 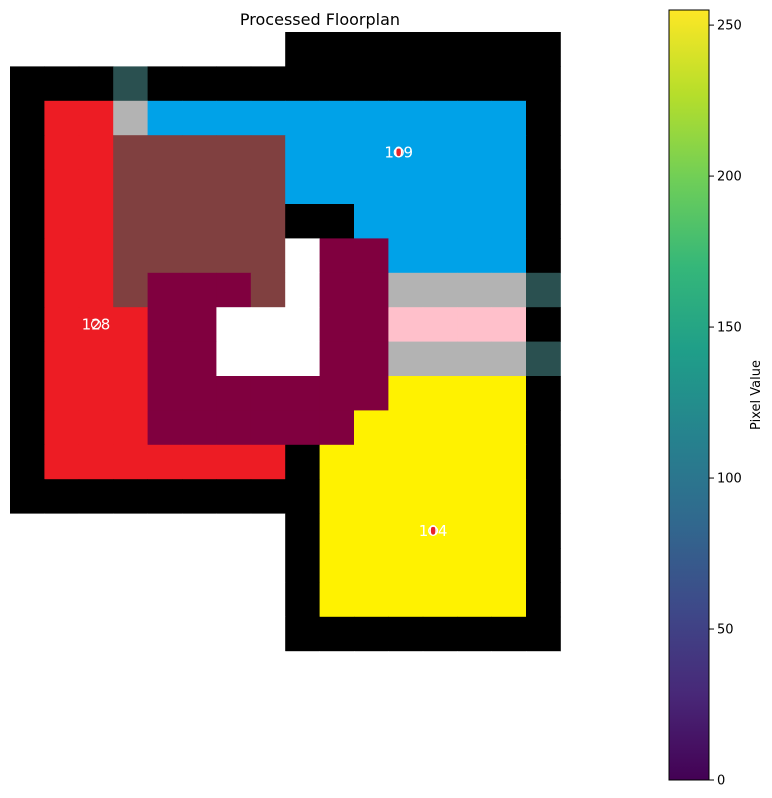 What do you see at coordinates (729, 328) in the screenshot?
I see `colorbar-tick-label: 150` at bounding box center [729, 328].